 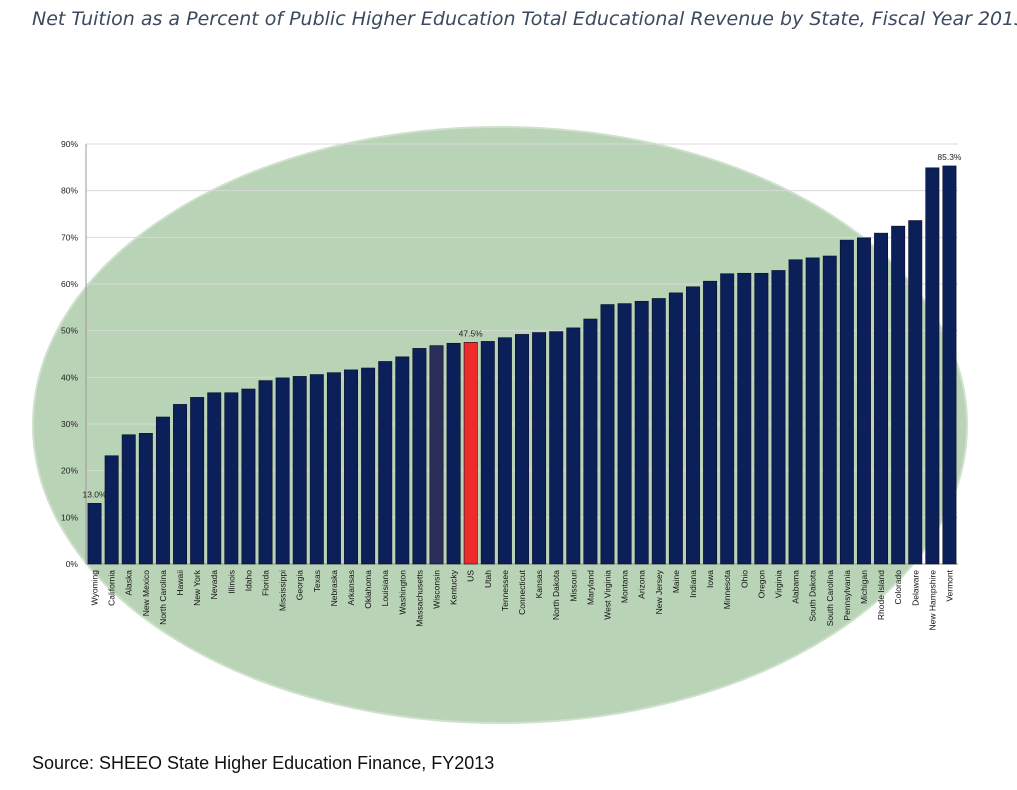 I want to click on bar-hawaii, so click(x=180, y=484).